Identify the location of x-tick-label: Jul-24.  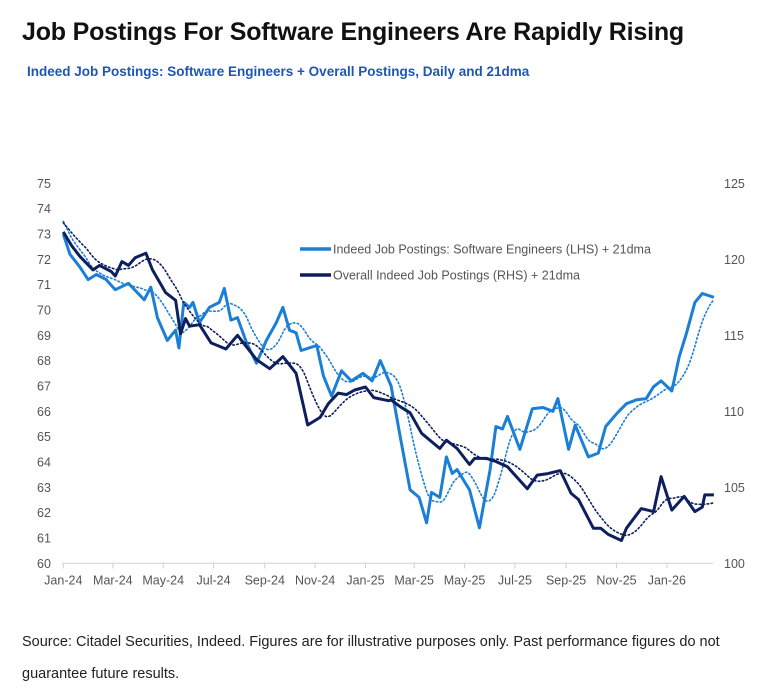
(214, 580).